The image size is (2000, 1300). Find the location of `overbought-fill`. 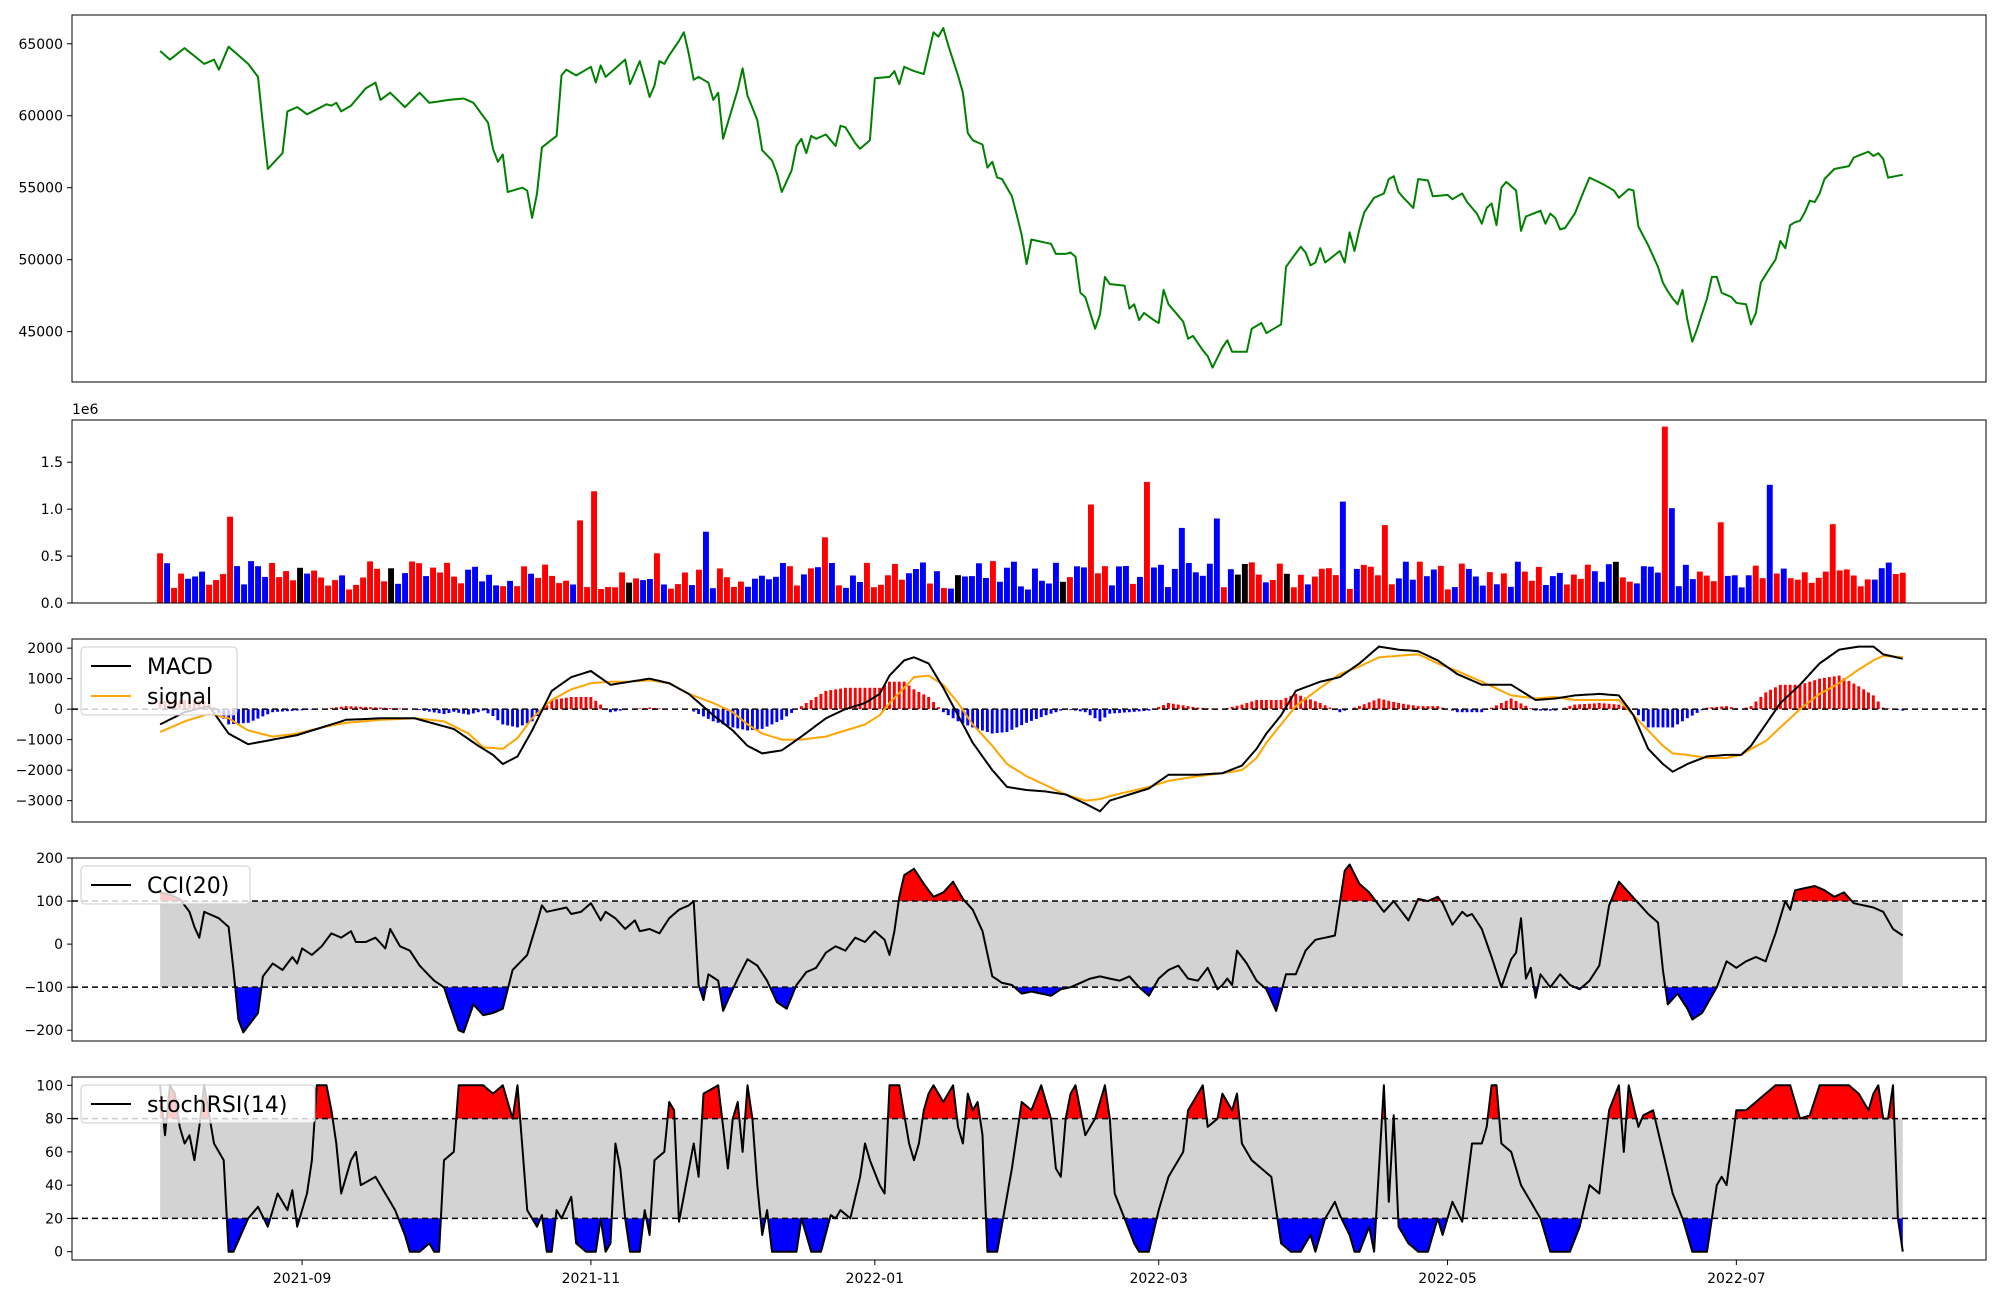

overbought-fill is located at coordinates (1767, 1102).